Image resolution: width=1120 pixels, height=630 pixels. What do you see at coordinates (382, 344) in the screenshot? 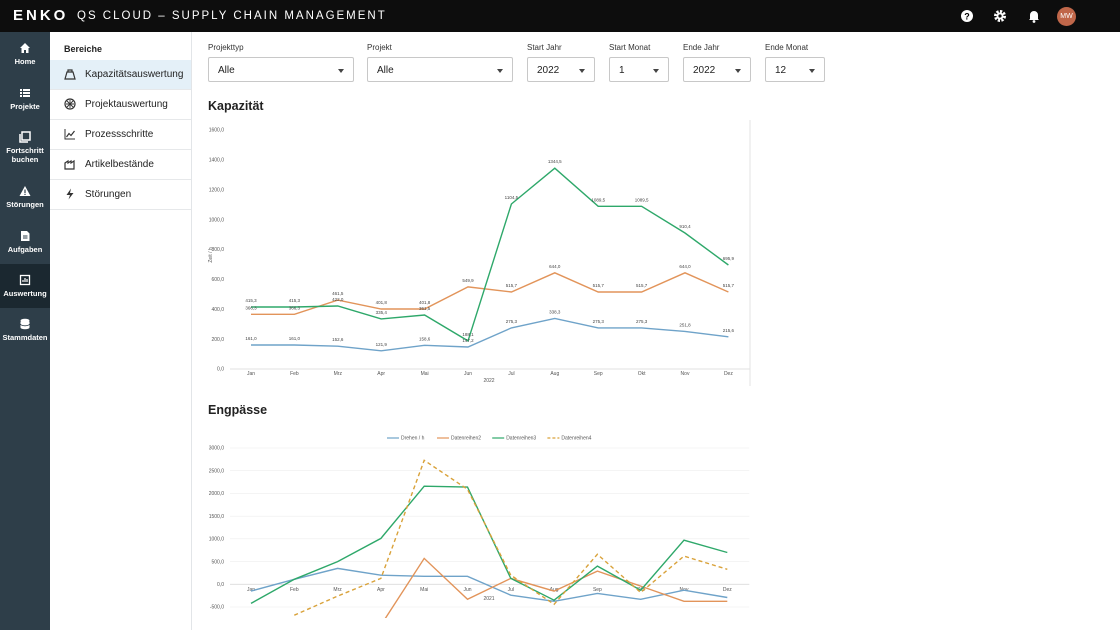
I see `data-label: 121,9` at bounding box center [382, 344].